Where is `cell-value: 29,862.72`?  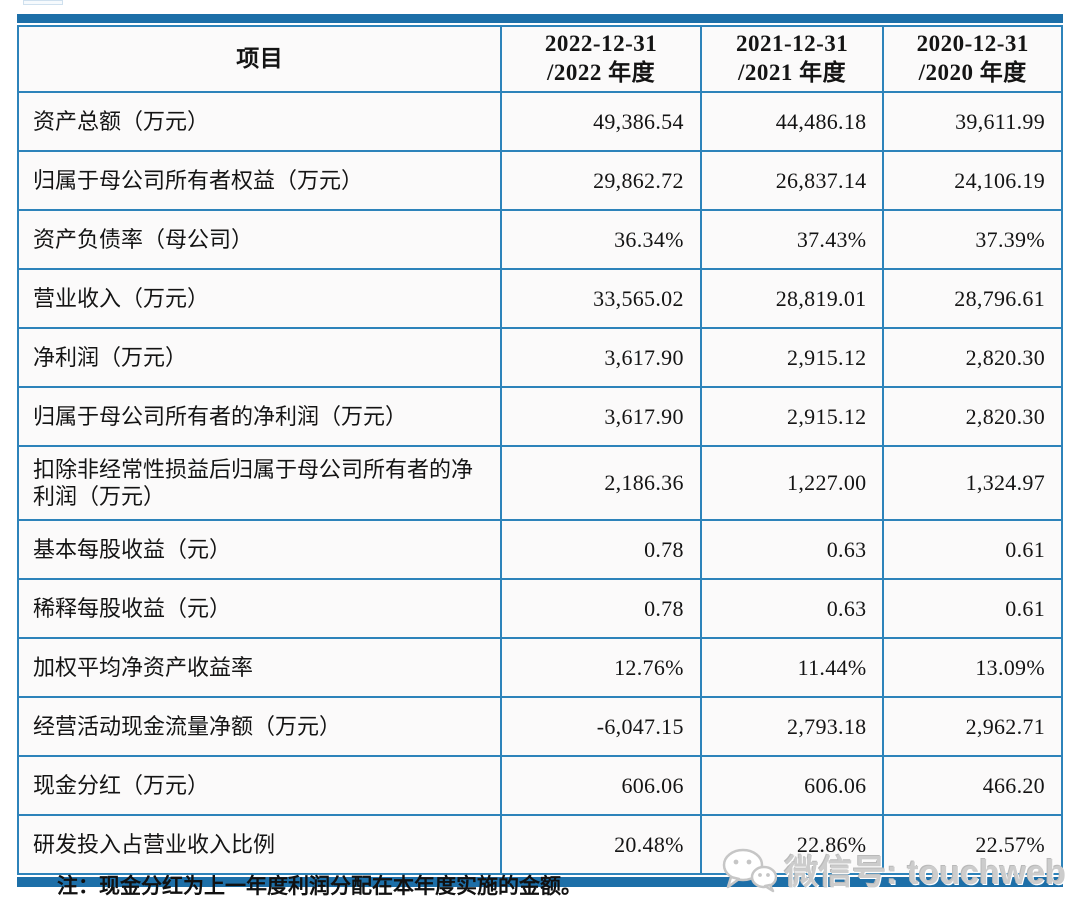 cell-value: 29,862.72 is located at coordinates (601, 180).